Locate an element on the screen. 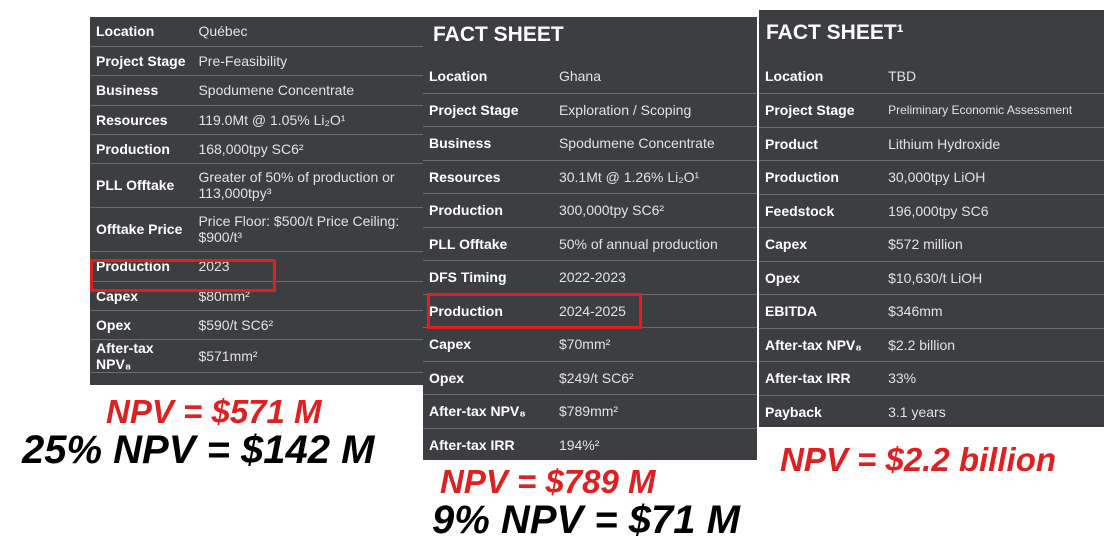 The width and height of the screenshot is (1117, 555). row-value: Exploration / Scoping is located at coordinates (654, 110).